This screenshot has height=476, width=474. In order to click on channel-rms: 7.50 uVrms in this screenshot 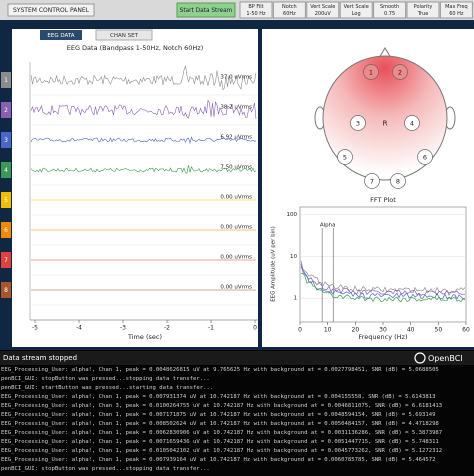, I will do `click(236, 168)`.